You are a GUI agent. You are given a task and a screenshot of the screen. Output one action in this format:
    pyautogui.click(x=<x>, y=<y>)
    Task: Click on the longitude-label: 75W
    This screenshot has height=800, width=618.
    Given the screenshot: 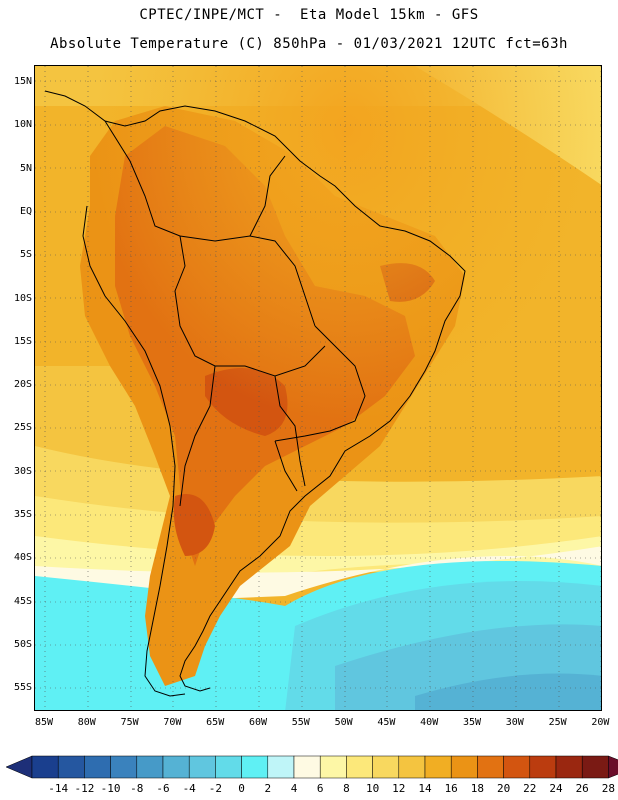 What is the action you would take?
    pyautogui.click(x=129, y=722)
    